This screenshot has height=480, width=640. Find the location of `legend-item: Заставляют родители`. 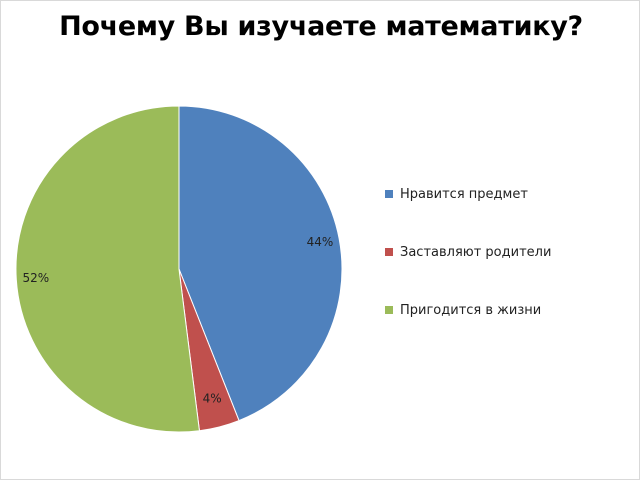

legend-item: Заставляют родители is located at coordinates (468, 252).